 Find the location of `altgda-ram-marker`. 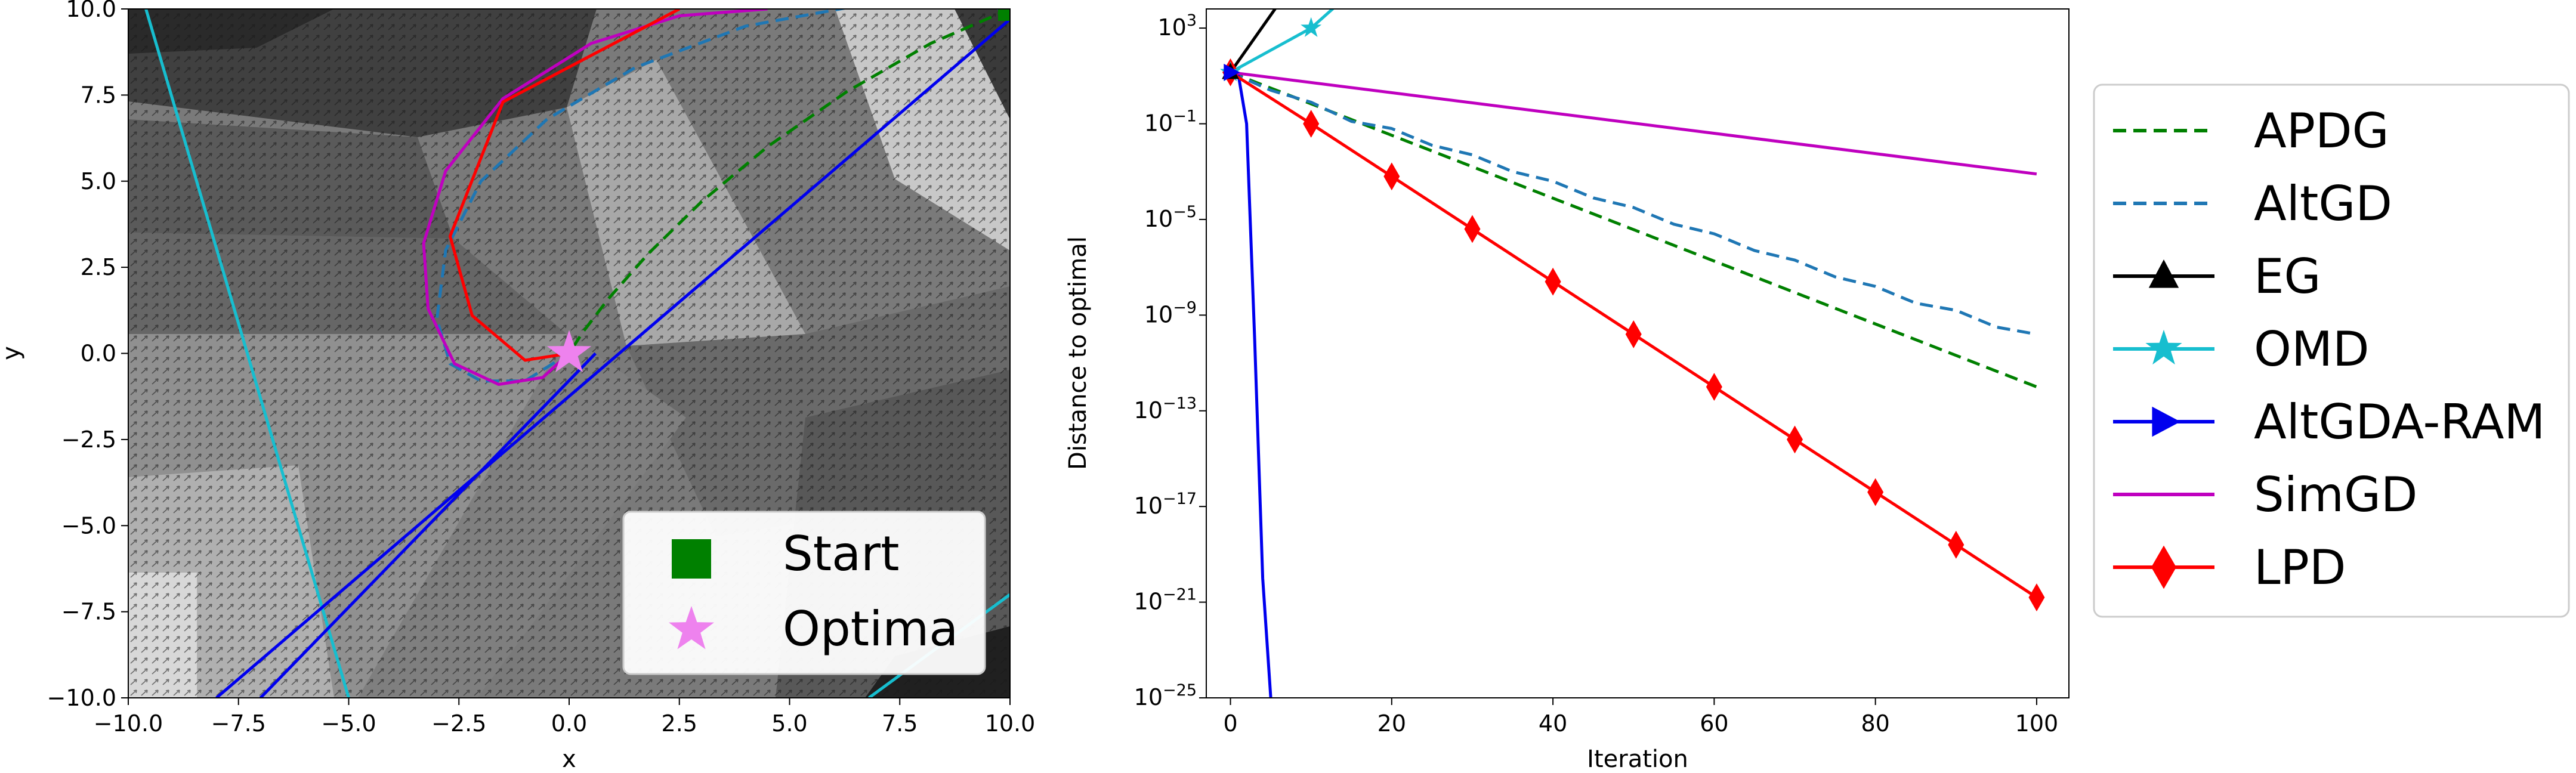

altgda-ram-marker is located at coordinates (1232, 72).